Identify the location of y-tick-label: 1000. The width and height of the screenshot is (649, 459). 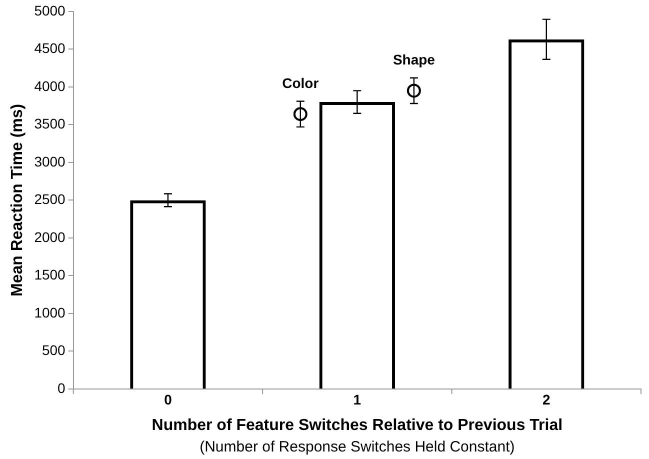
(50, 312).